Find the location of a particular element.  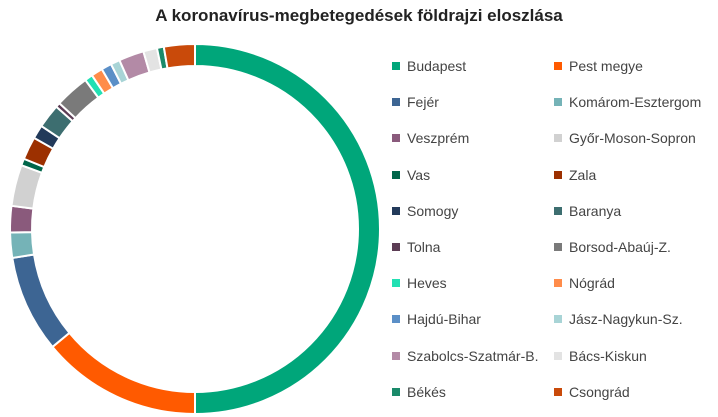

legend-label: Békés is located at coordinates (426, 391).